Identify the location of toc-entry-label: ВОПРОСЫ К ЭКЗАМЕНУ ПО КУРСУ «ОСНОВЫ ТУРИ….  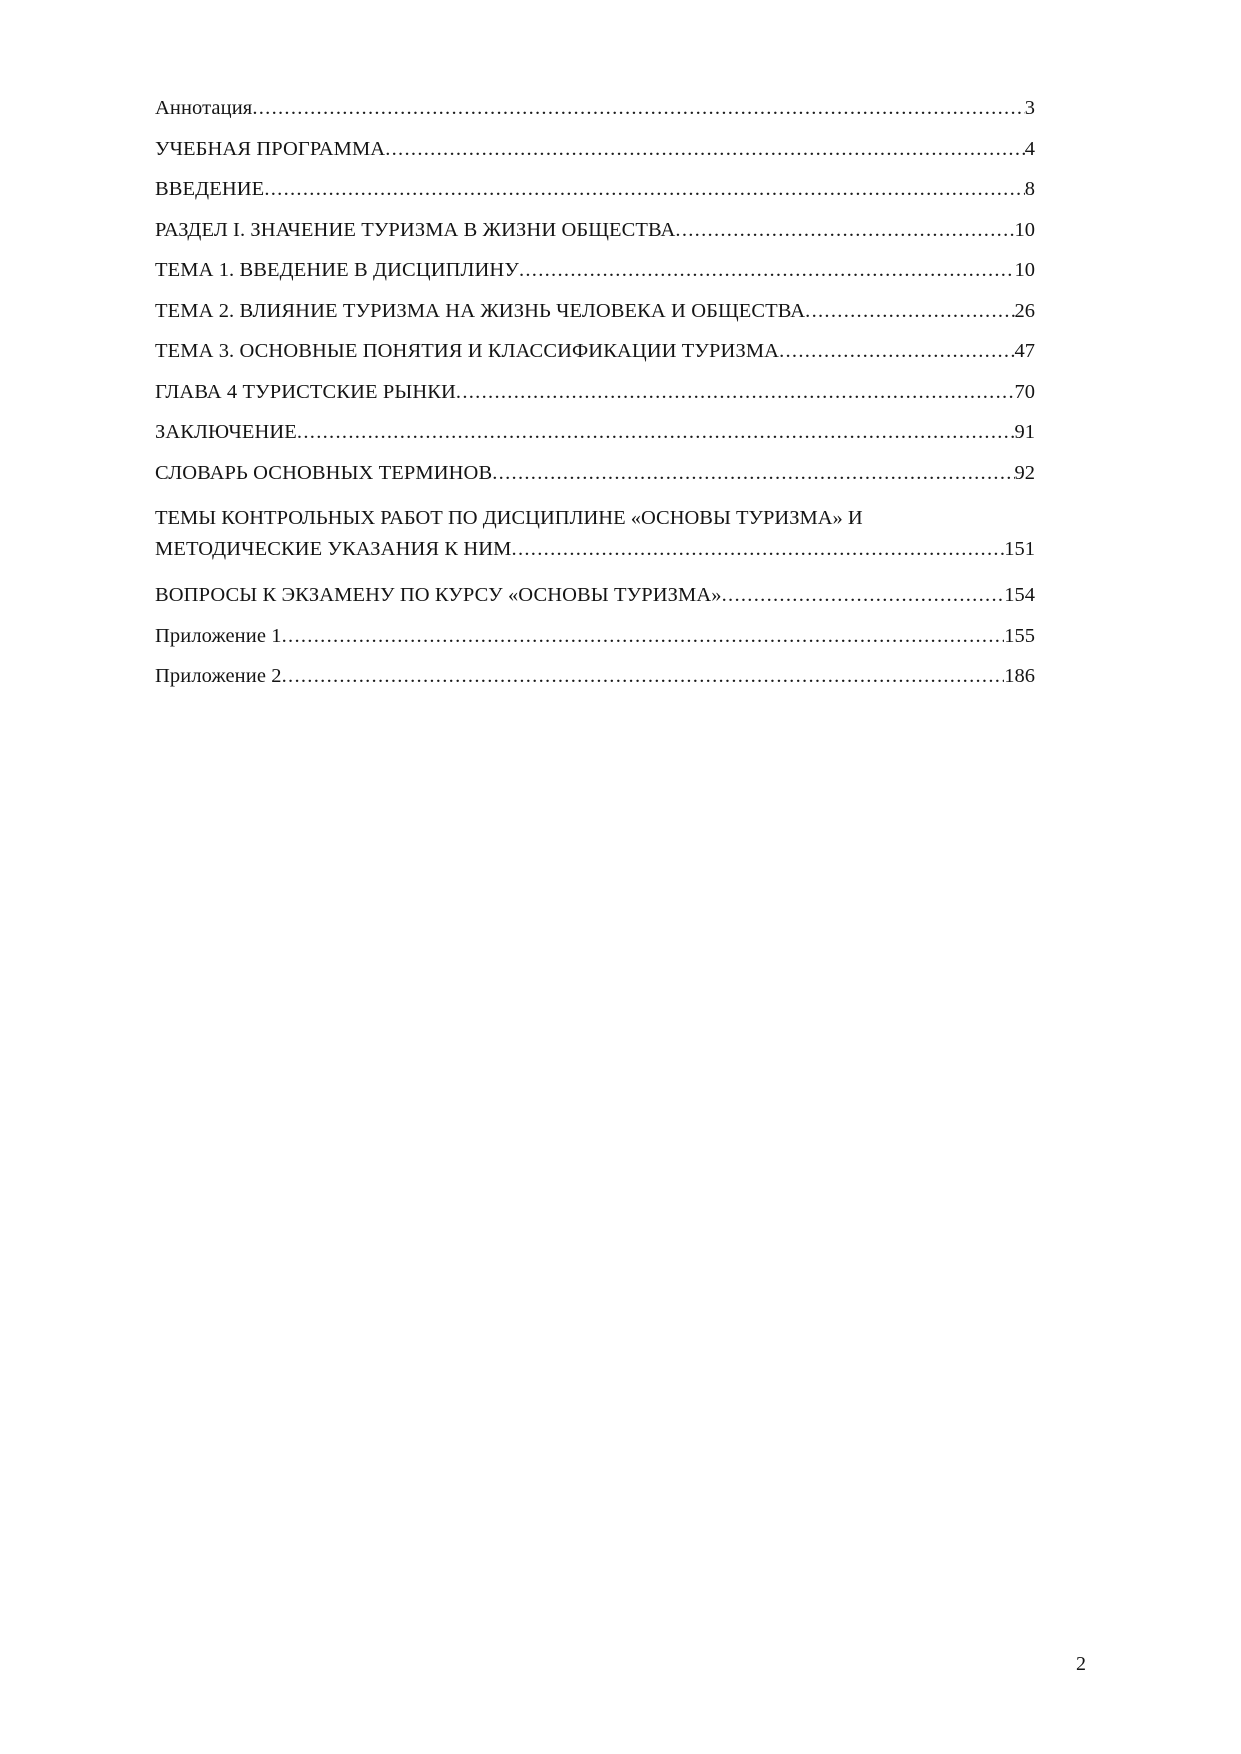
(438, 595).